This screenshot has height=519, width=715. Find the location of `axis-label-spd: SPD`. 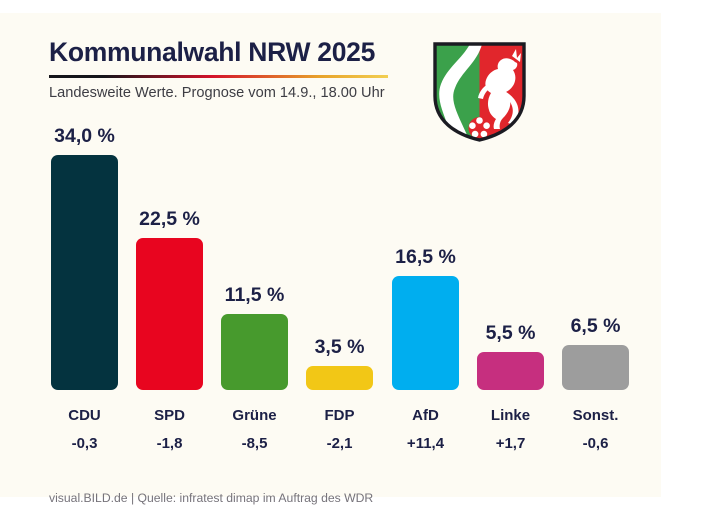

axis-label-spd: SPD is located at coordinates (169, 415).